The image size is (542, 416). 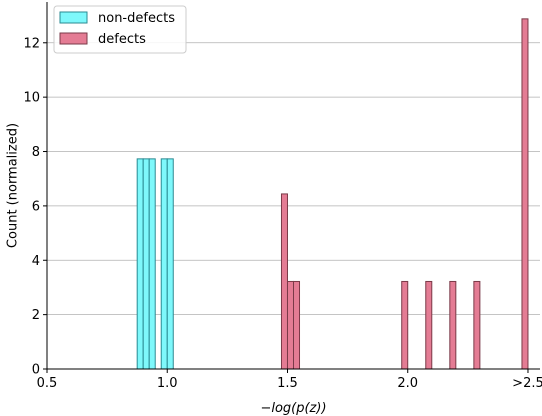 I want to click on y-tick-label: 8, so click(x=36, y=152).